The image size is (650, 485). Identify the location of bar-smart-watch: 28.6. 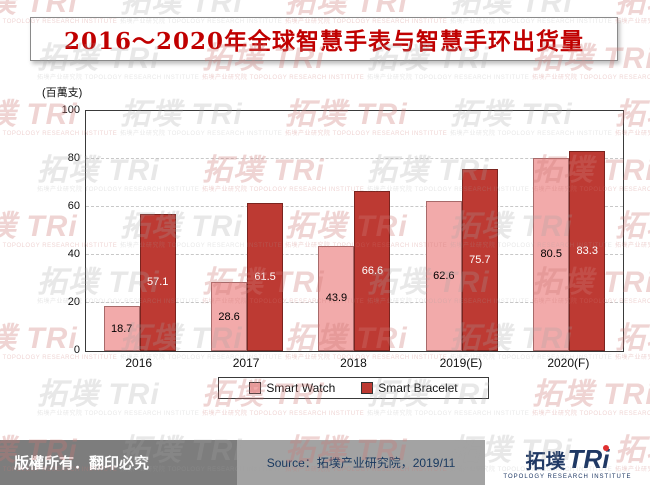
(229, 316).